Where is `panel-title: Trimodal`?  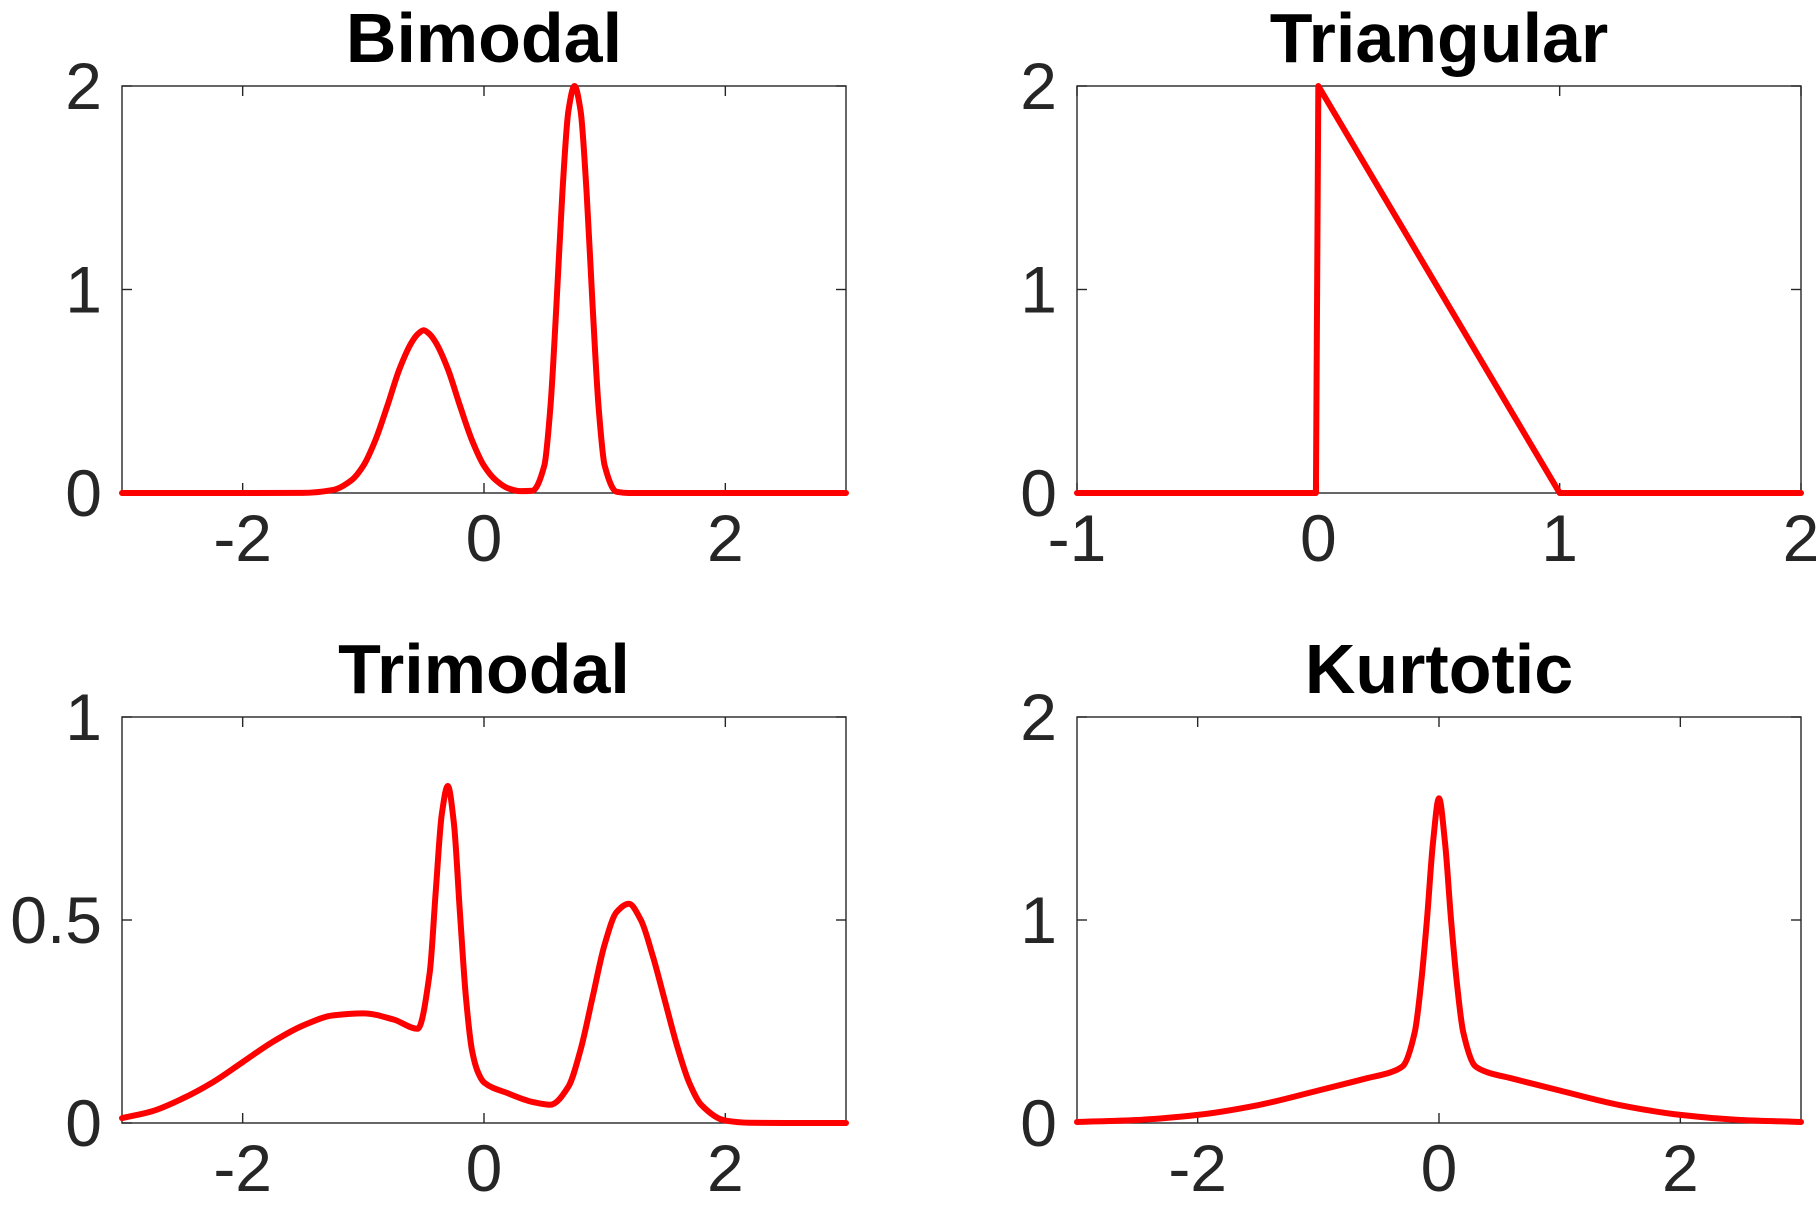 panel-title: Trimodal is located at coordinates (484, 669).